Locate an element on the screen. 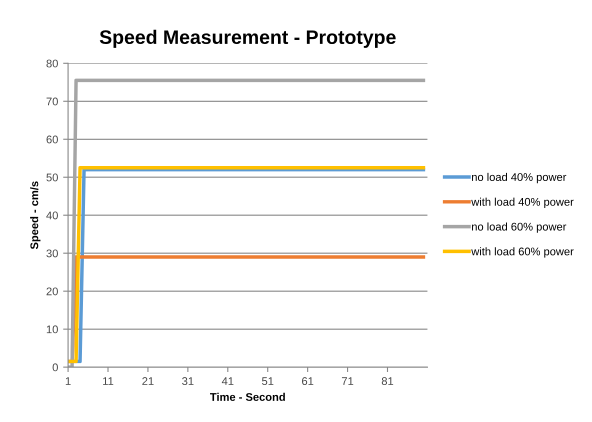  y-tick-label: 80 is located at coordinates (52, 64).